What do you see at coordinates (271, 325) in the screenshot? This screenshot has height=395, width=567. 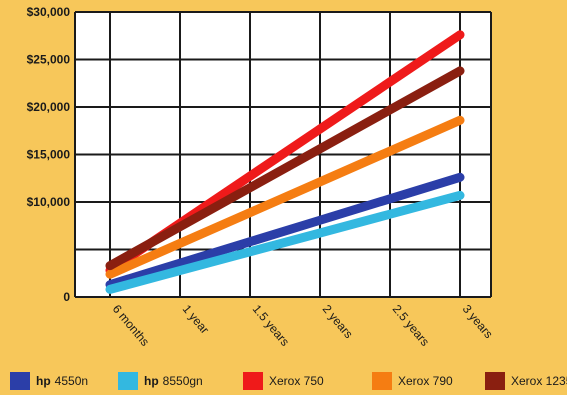 I see `x-tick-label: 1.5 years` at bounding box center [271, 325].